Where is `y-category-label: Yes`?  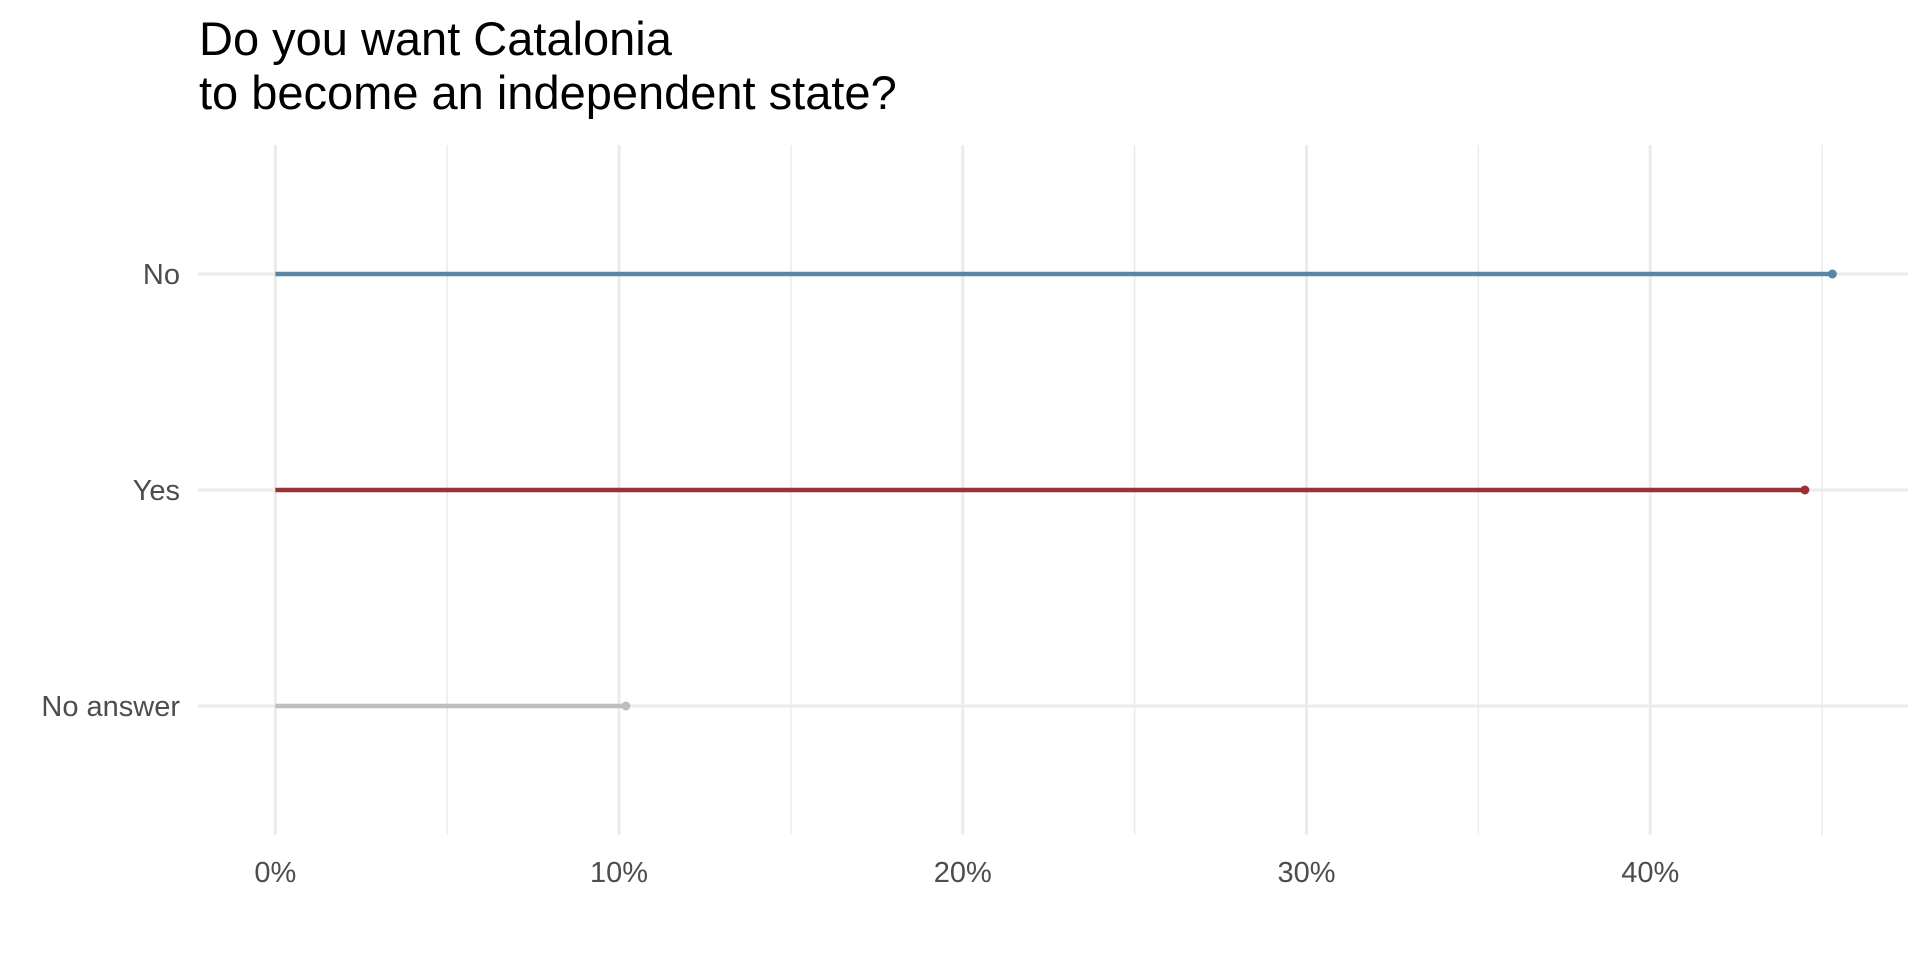
y-category-label: Yes is located at coordinates (156, 491).